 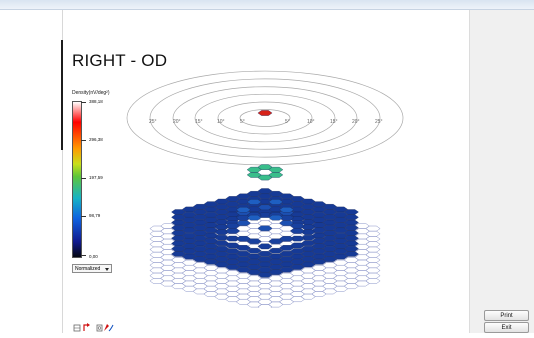 I want to click on colorbar-tick-label: 197,59, so click(x=96, y=177).